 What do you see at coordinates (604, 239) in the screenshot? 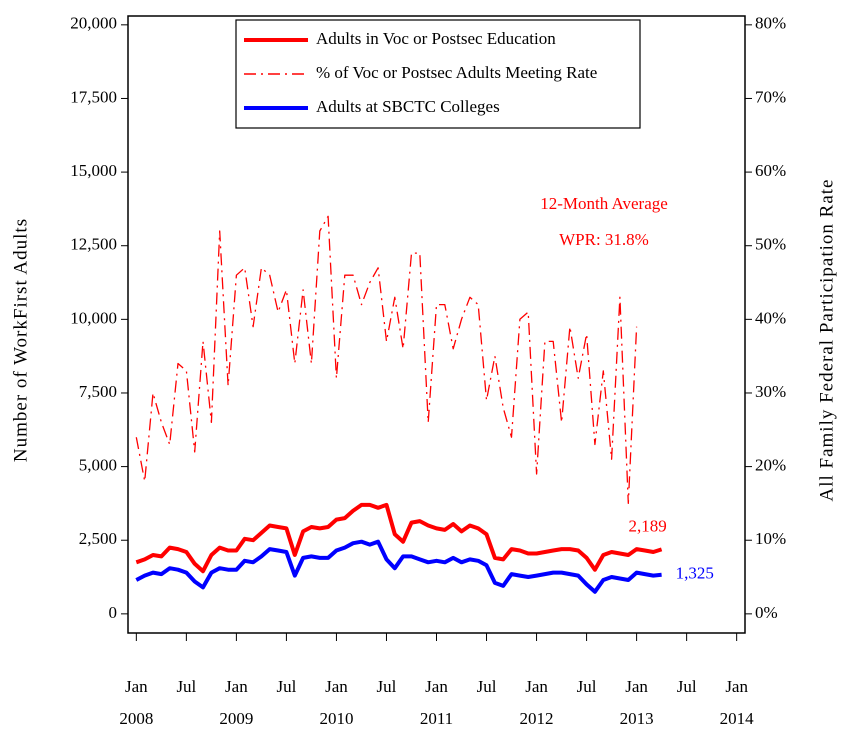
I see `annotation: WPR: 31.8%` at bounding box center [604, 239].